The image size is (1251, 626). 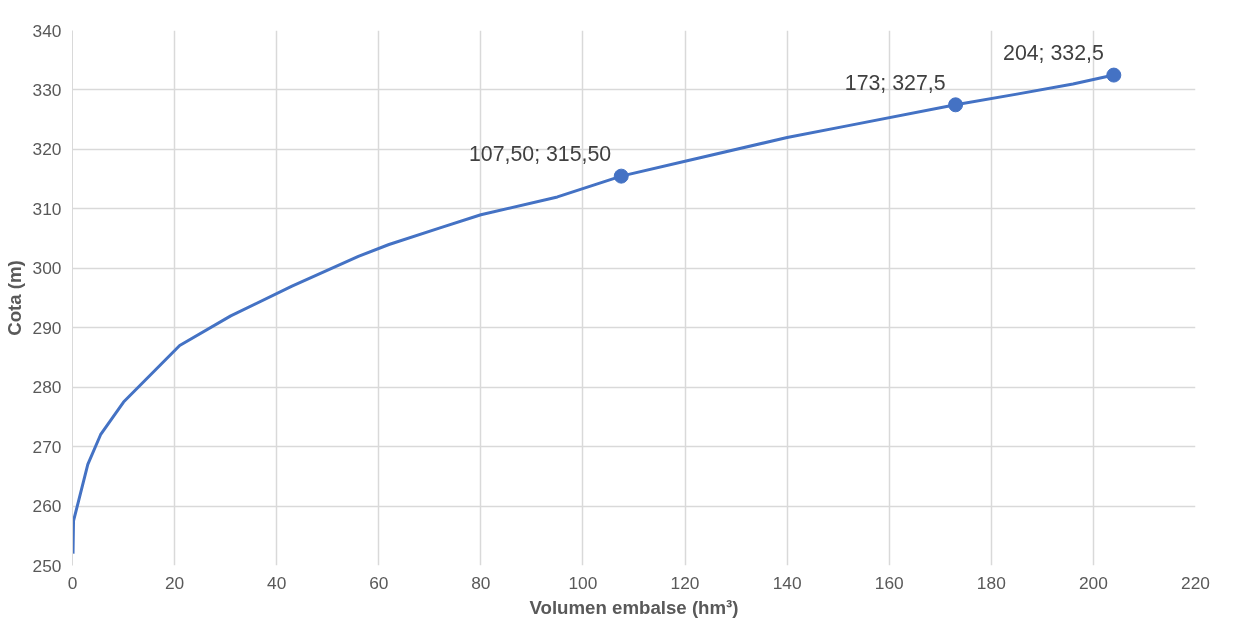 What do you see at coordinates (47, 149) in the screenshot?
I see `y-tick-label: 320` at bounding box center [47, 149].